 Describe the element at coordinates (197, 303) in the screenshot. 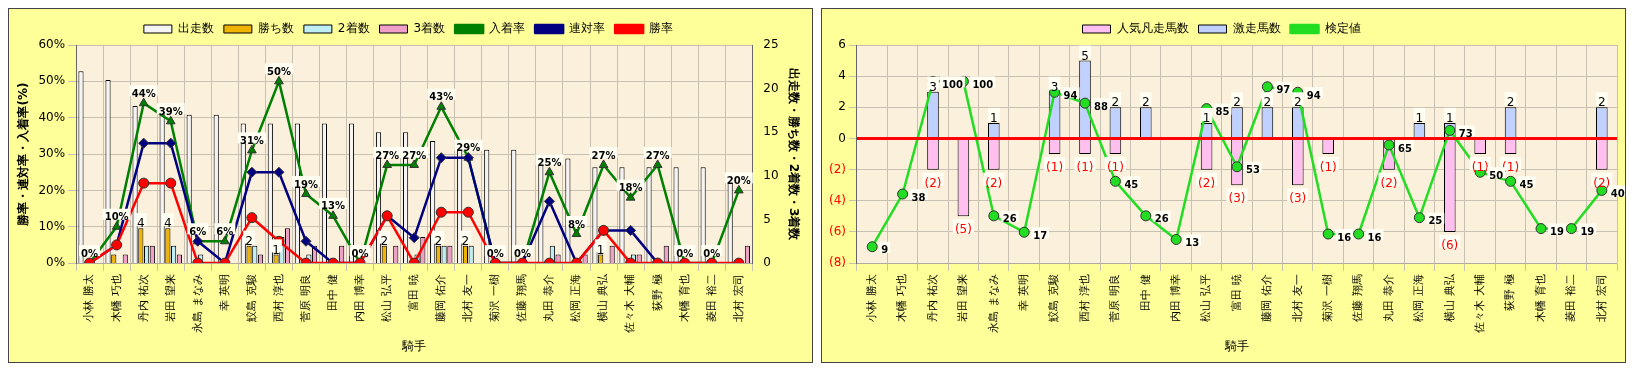

I see `x-tick-label: 永島 まなみ` at that location.